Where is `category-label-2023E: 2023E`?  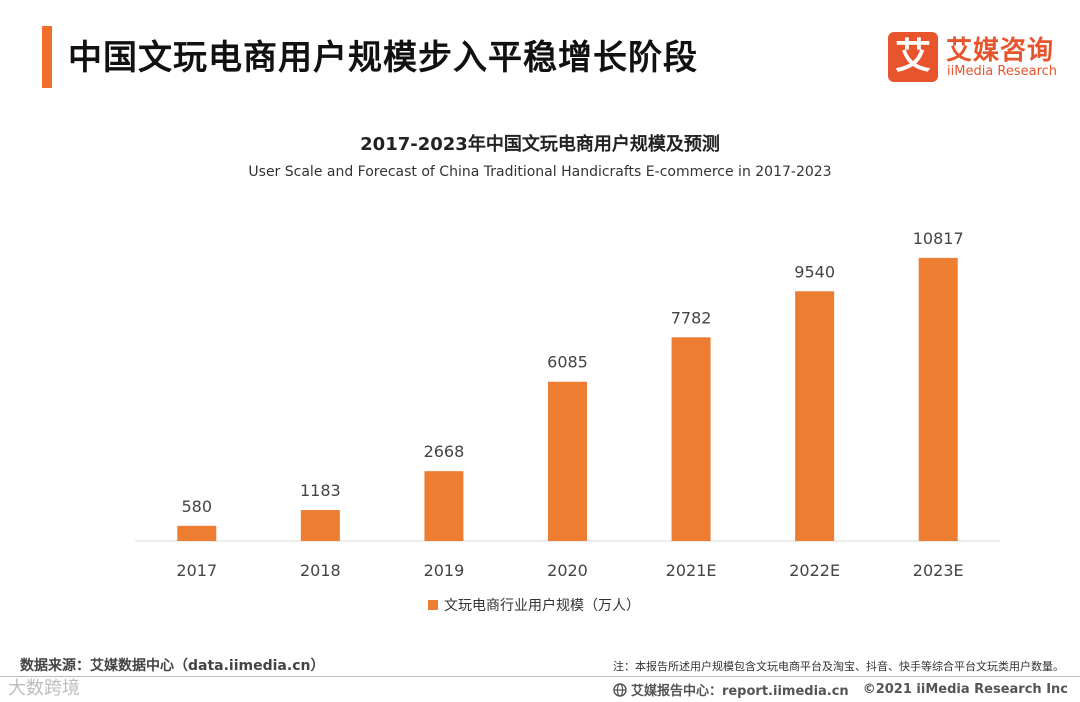
category-label-2023E: 2023E is located at coordinates (938, 570).